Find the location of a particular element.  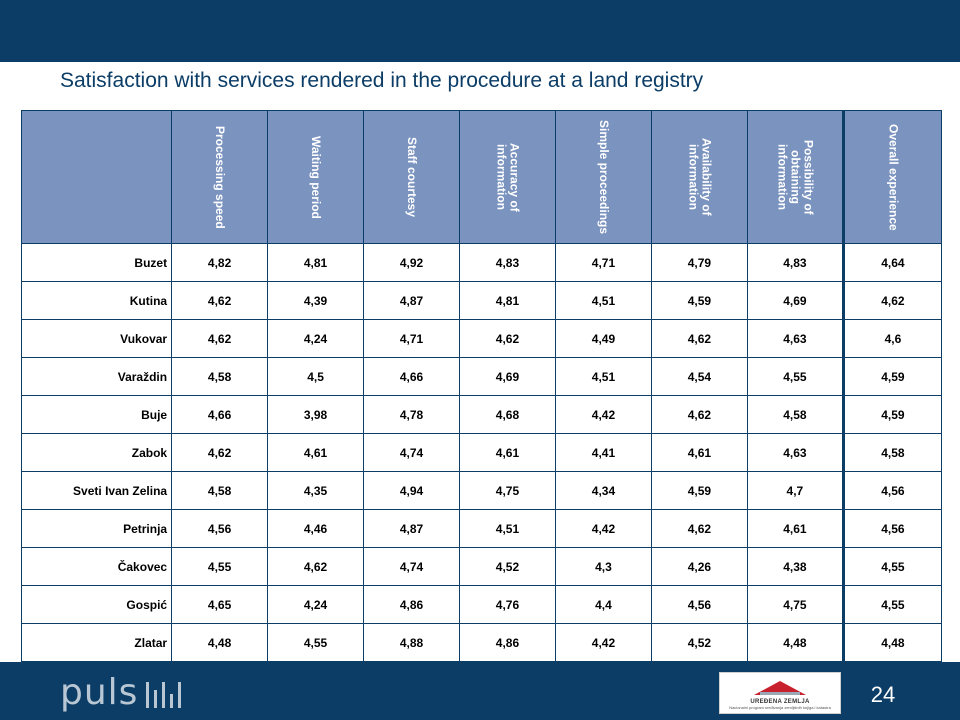

table-row: Gospić 4,65 4,24 4,86 4,76 4,4 4,56 4,75 4,55 is located at coordinates (481, 604).